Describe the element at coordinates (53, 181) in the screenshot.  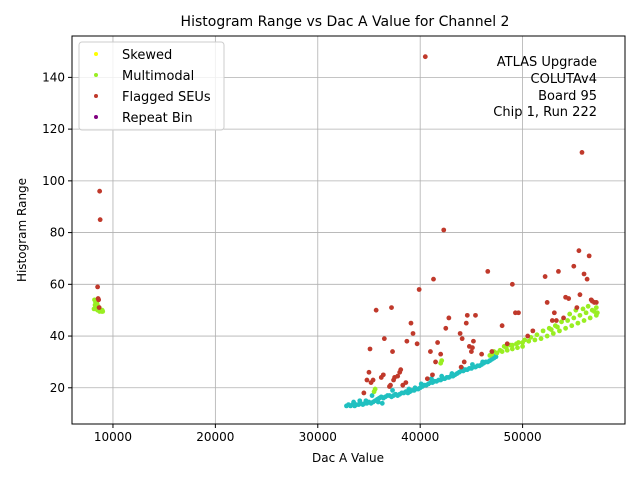
I see `y-tick-label: 100` at that location.